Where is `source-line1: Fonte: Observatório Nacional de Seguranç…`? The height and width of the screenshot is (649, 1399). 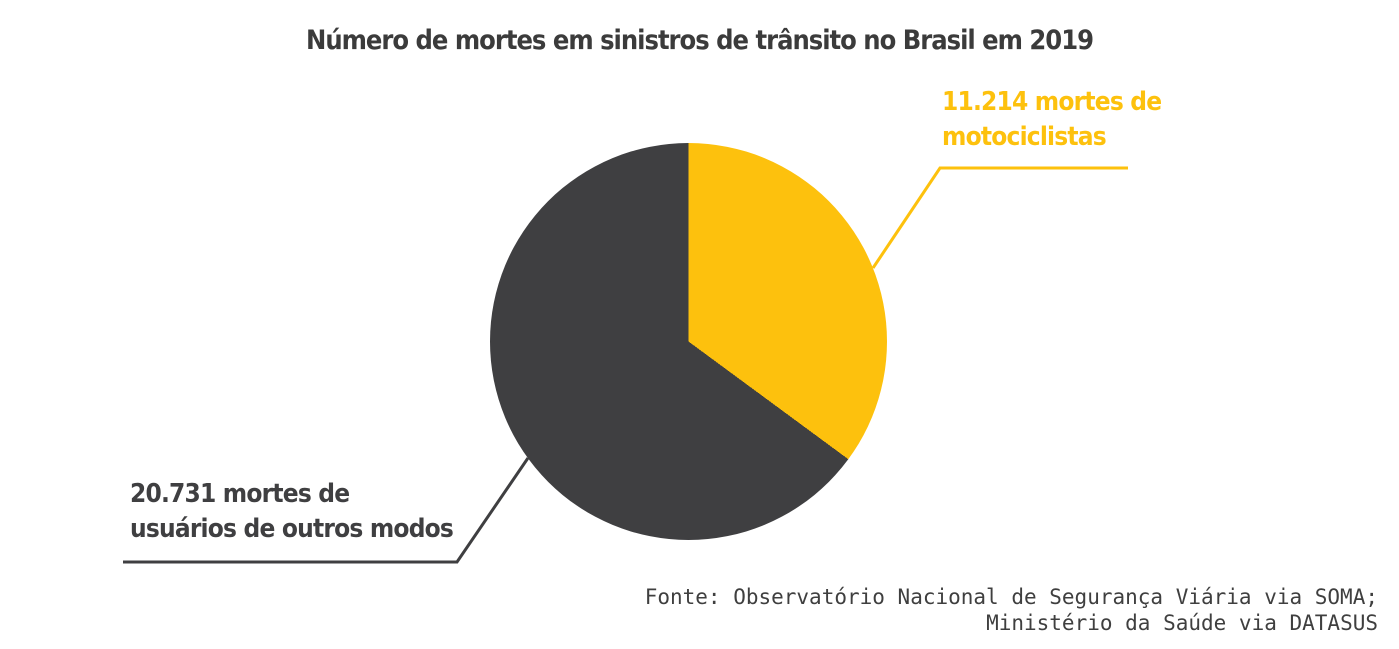 source-line1: Fonte: Observatório Nacional de Seguranç… is located at coordinates (1011, 597).